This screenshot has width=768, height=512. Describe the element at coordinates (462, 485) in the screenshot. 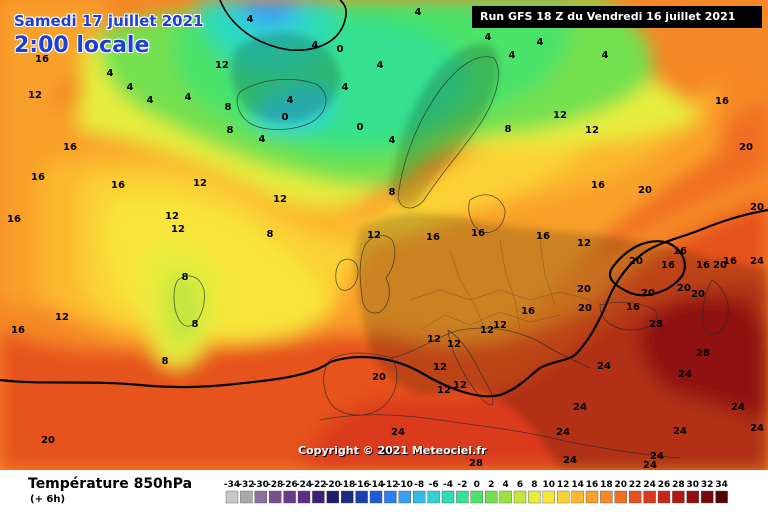

I see `legend-tick-label: -2` at that location.